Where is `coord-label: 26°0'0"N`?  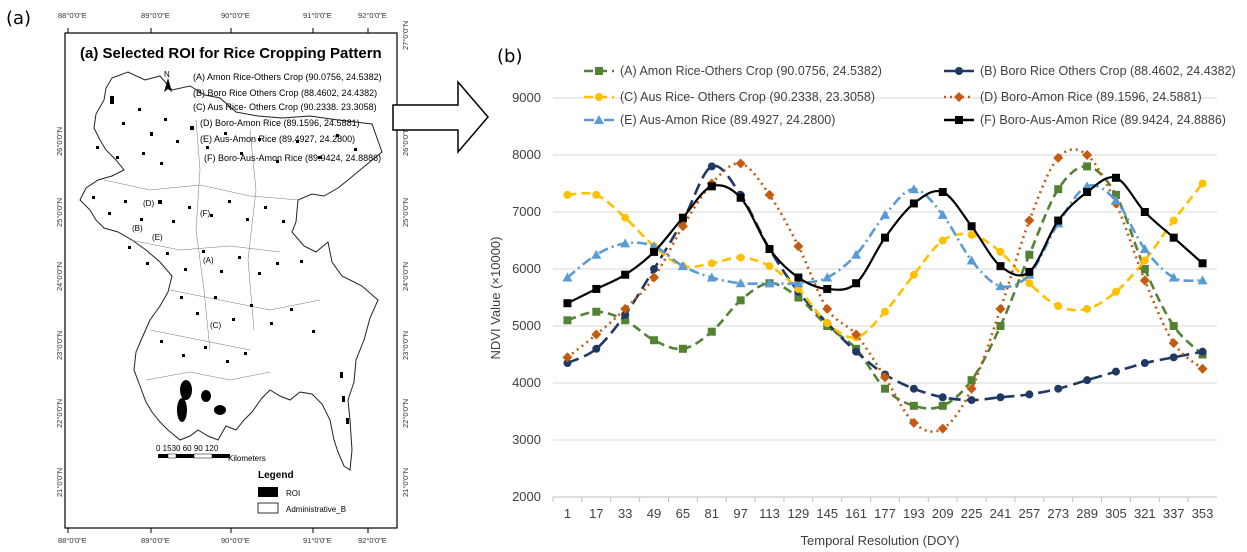
coord-label: 26°0'0"N is located at coordinates (405, 141).